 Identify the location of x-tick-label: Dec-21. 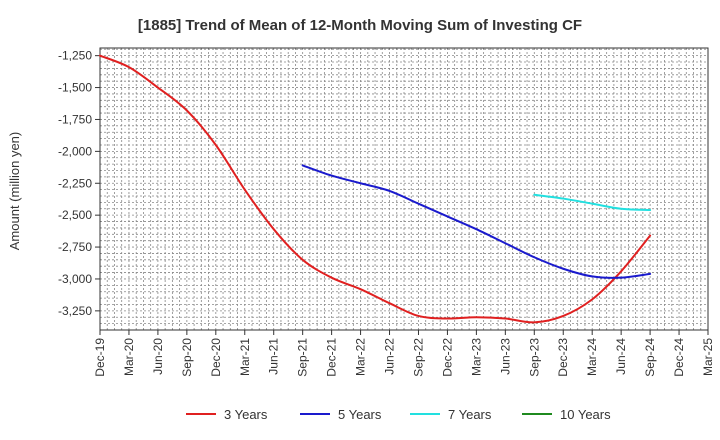
(332, 357).